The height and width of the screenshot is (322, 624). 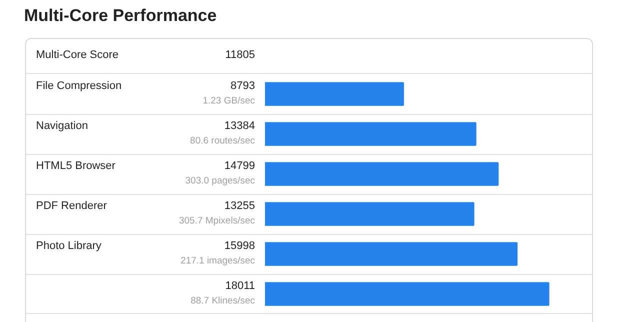 I want to click on data-label: 15998, so click(x=239, y=246).